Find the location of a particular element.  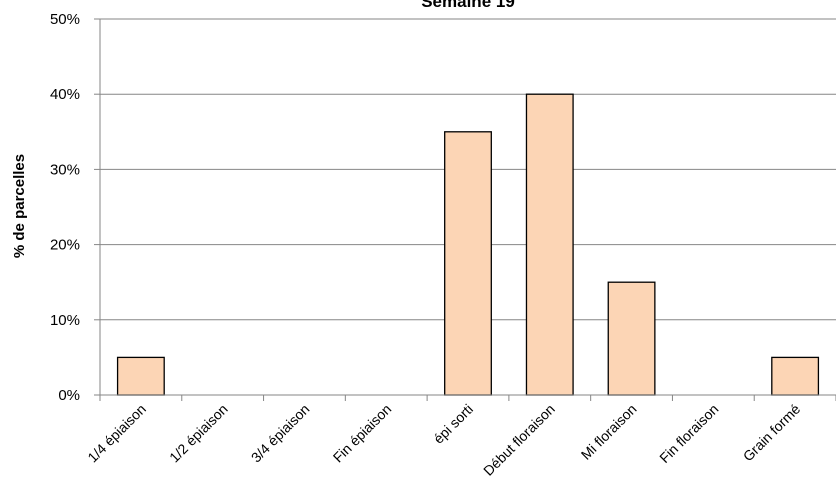

y-tick-label: 10% is located at coordinates (65, 320).